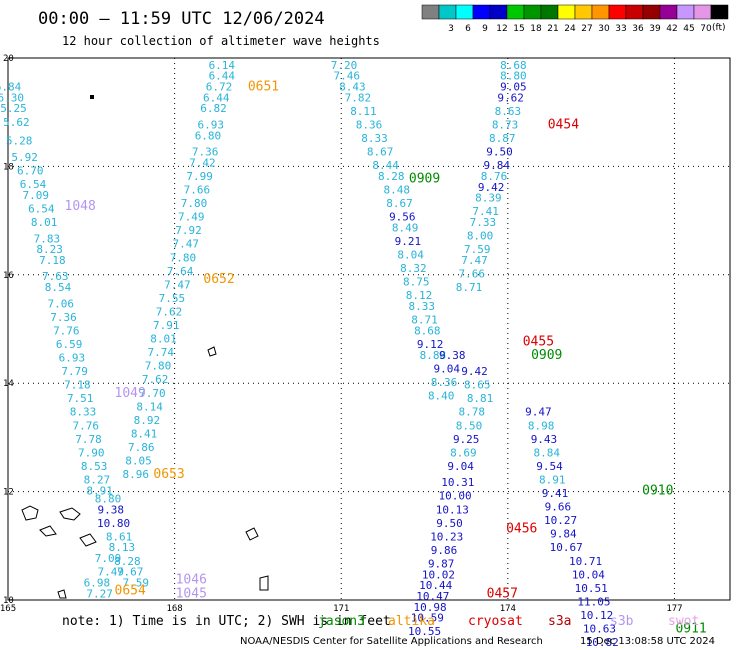  I want to click on wave-height-label: 7.42, so click(202, 162).